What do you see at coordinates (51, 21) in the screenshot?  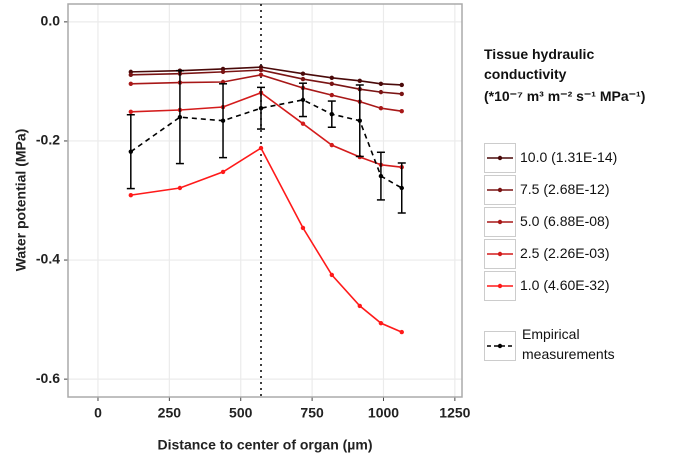 I see `y-tick-label: 0.0` at bounding box center [51, 21].